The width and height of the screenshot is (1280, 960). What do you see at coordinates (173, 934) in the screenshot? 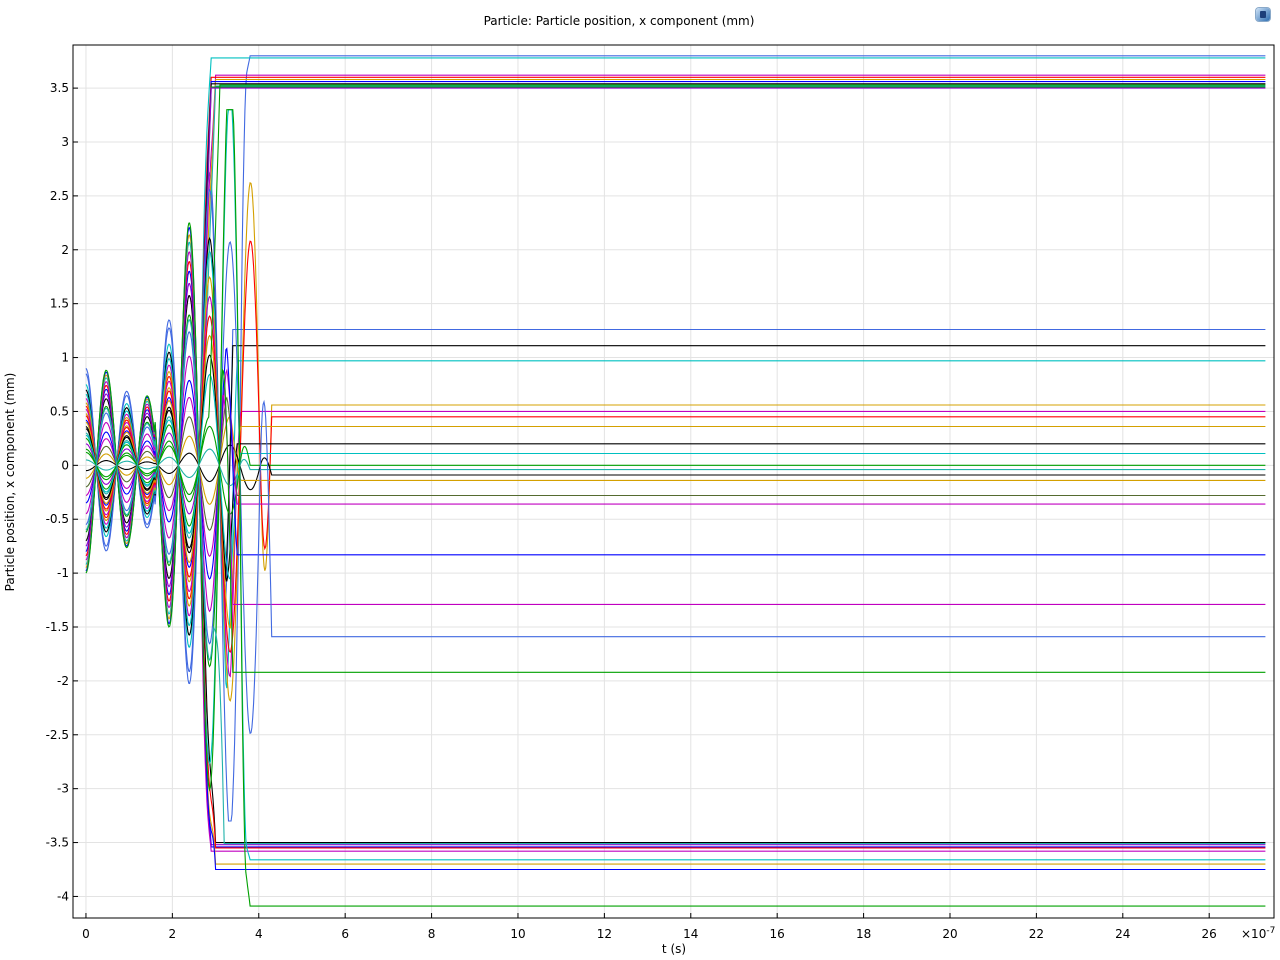
I see `x-tick-label: 2` at bounding box center [173, 934].